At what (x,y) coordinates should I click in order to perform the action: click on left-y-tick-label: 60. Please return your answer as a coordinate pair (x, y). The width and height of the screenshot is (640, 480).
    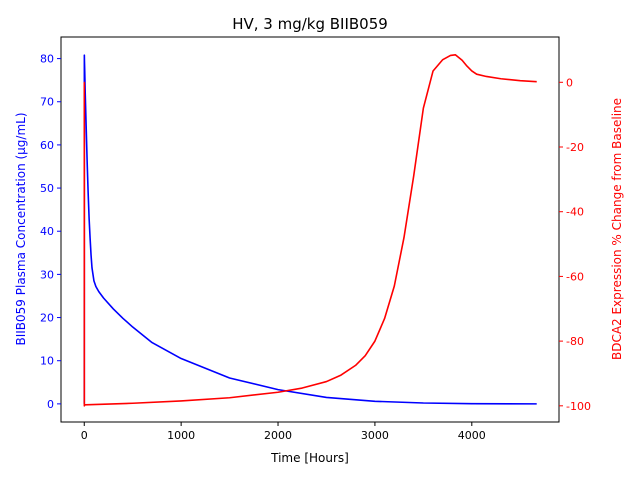
    Looking at the image, I should click on (47, 145).